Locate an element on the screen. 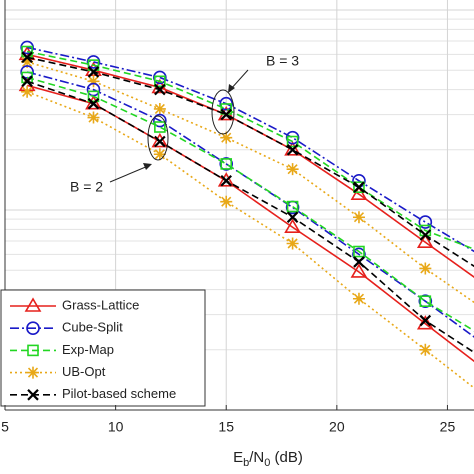 Image resolution: width=474 pixels, height=474 pixels. legend-label: Grass-Lattice is located at coordinates (100, 304).